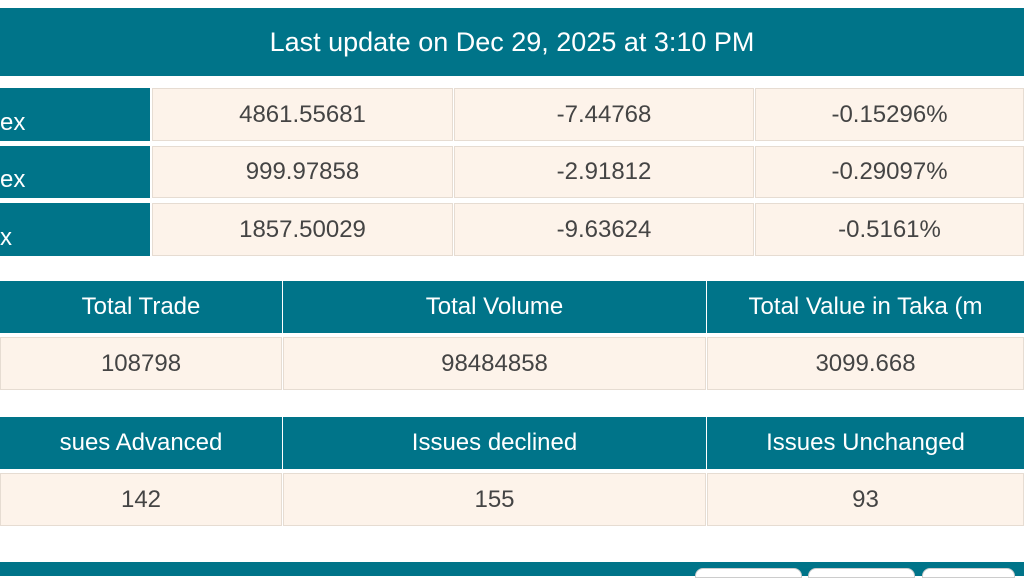  What do you see at coordinates (141, 499) in the screenshot?
I see `issues-value: 142` at bounding box center [141, 499].